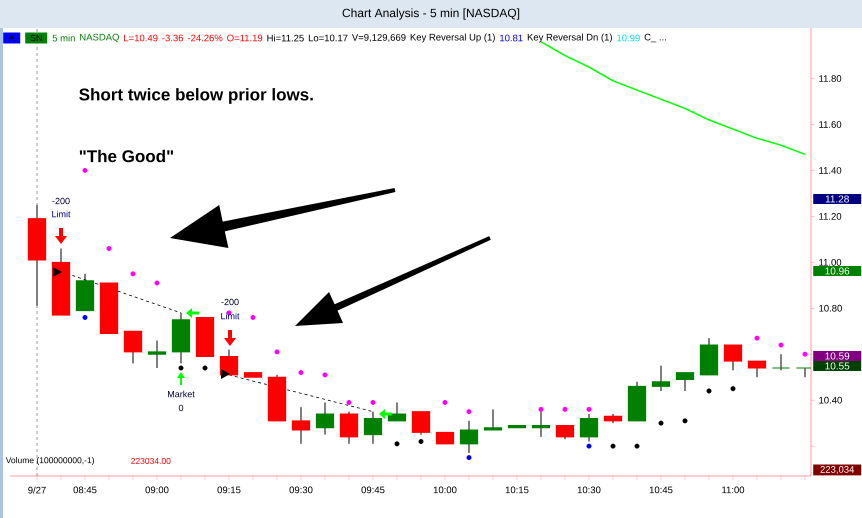 The height and width of the screenshot is (518, 862). Describe the element at coordinates (372, 490) in the screenshot. I see `x-tick-label: 09:45` at that location.